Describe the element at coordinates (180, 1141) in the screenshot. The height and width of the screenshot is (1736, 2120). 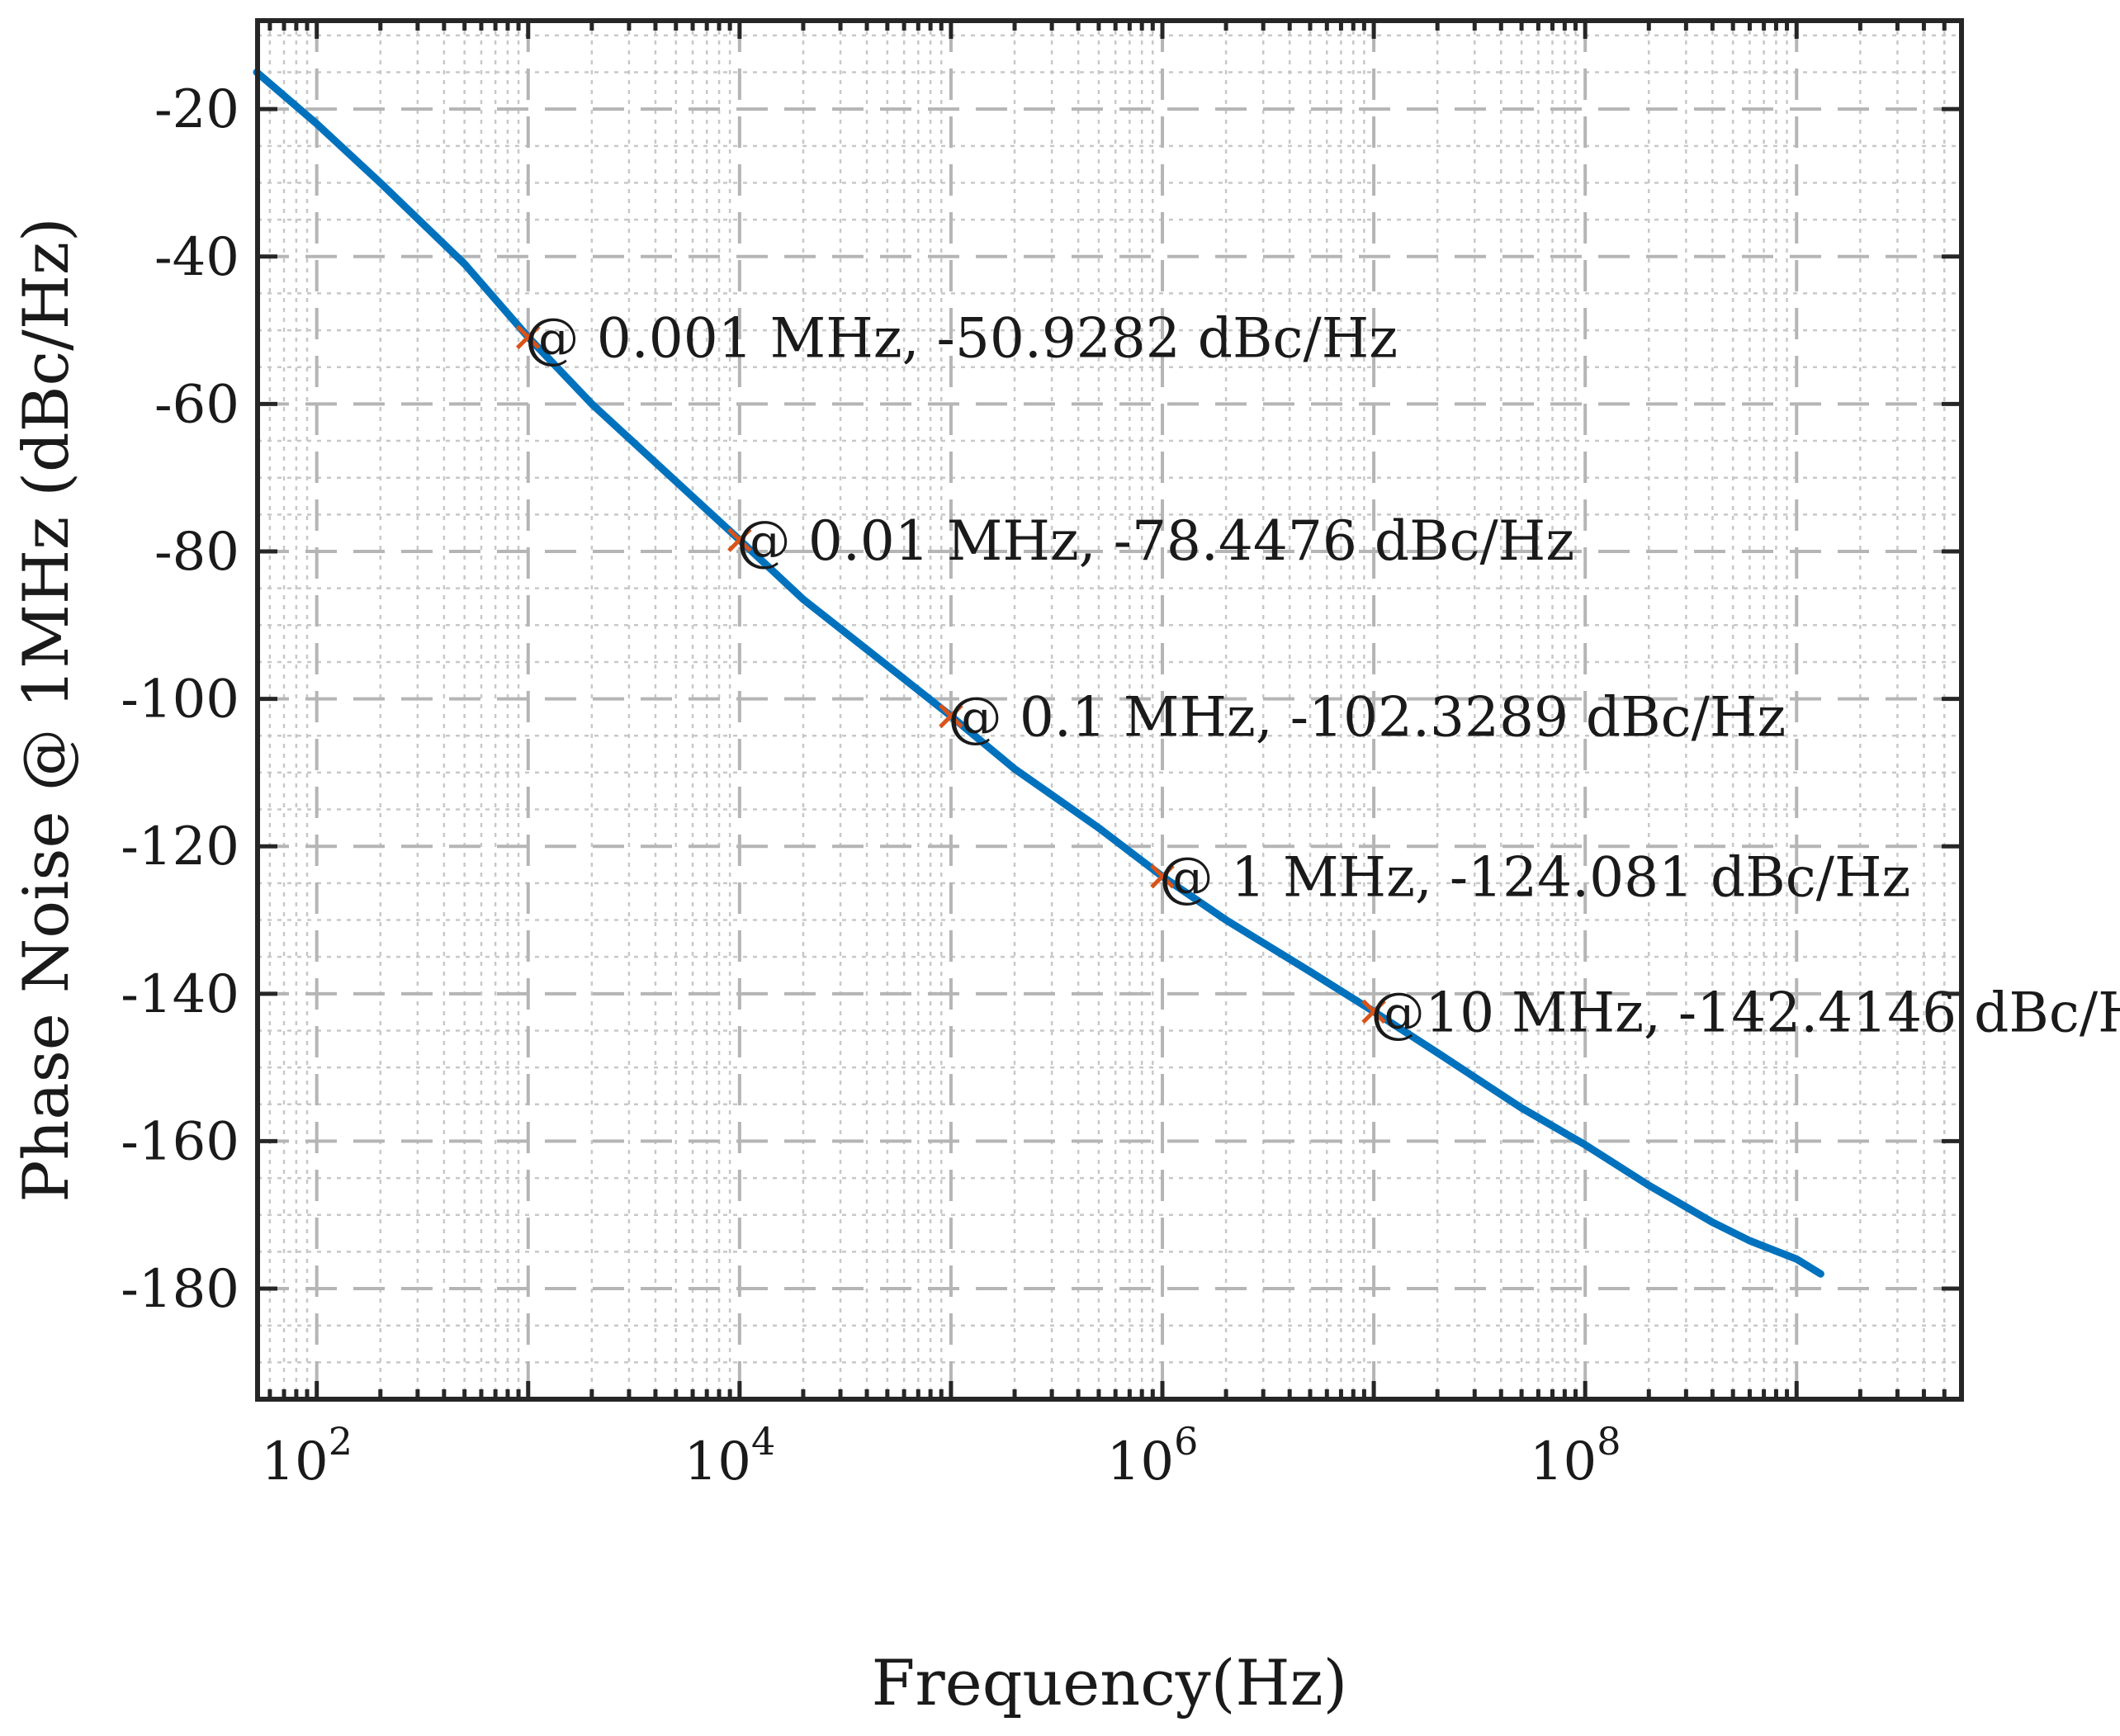
I see `y-tick-label: -160` at that location.